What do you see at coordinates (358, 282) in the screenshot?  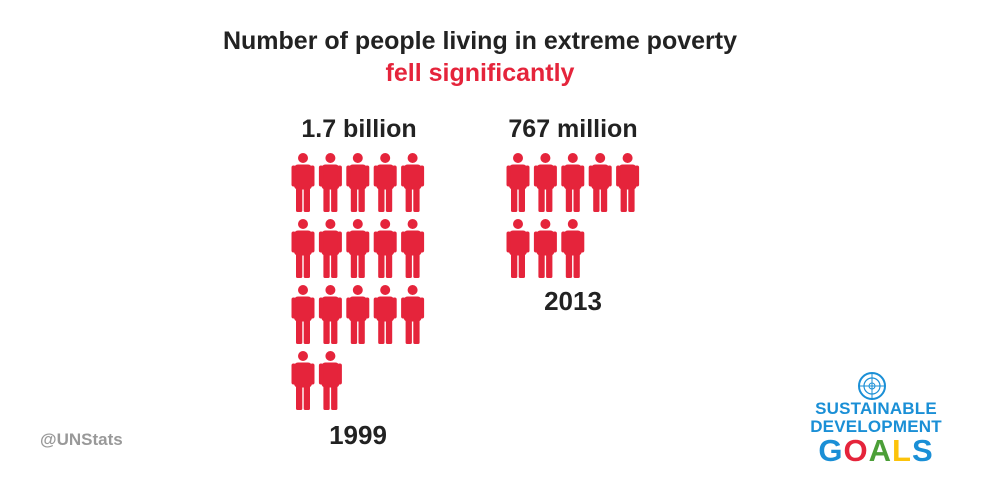 I see `pictogram-group-1999: 1.7 billion 1999` at bounding box center [358, 282].